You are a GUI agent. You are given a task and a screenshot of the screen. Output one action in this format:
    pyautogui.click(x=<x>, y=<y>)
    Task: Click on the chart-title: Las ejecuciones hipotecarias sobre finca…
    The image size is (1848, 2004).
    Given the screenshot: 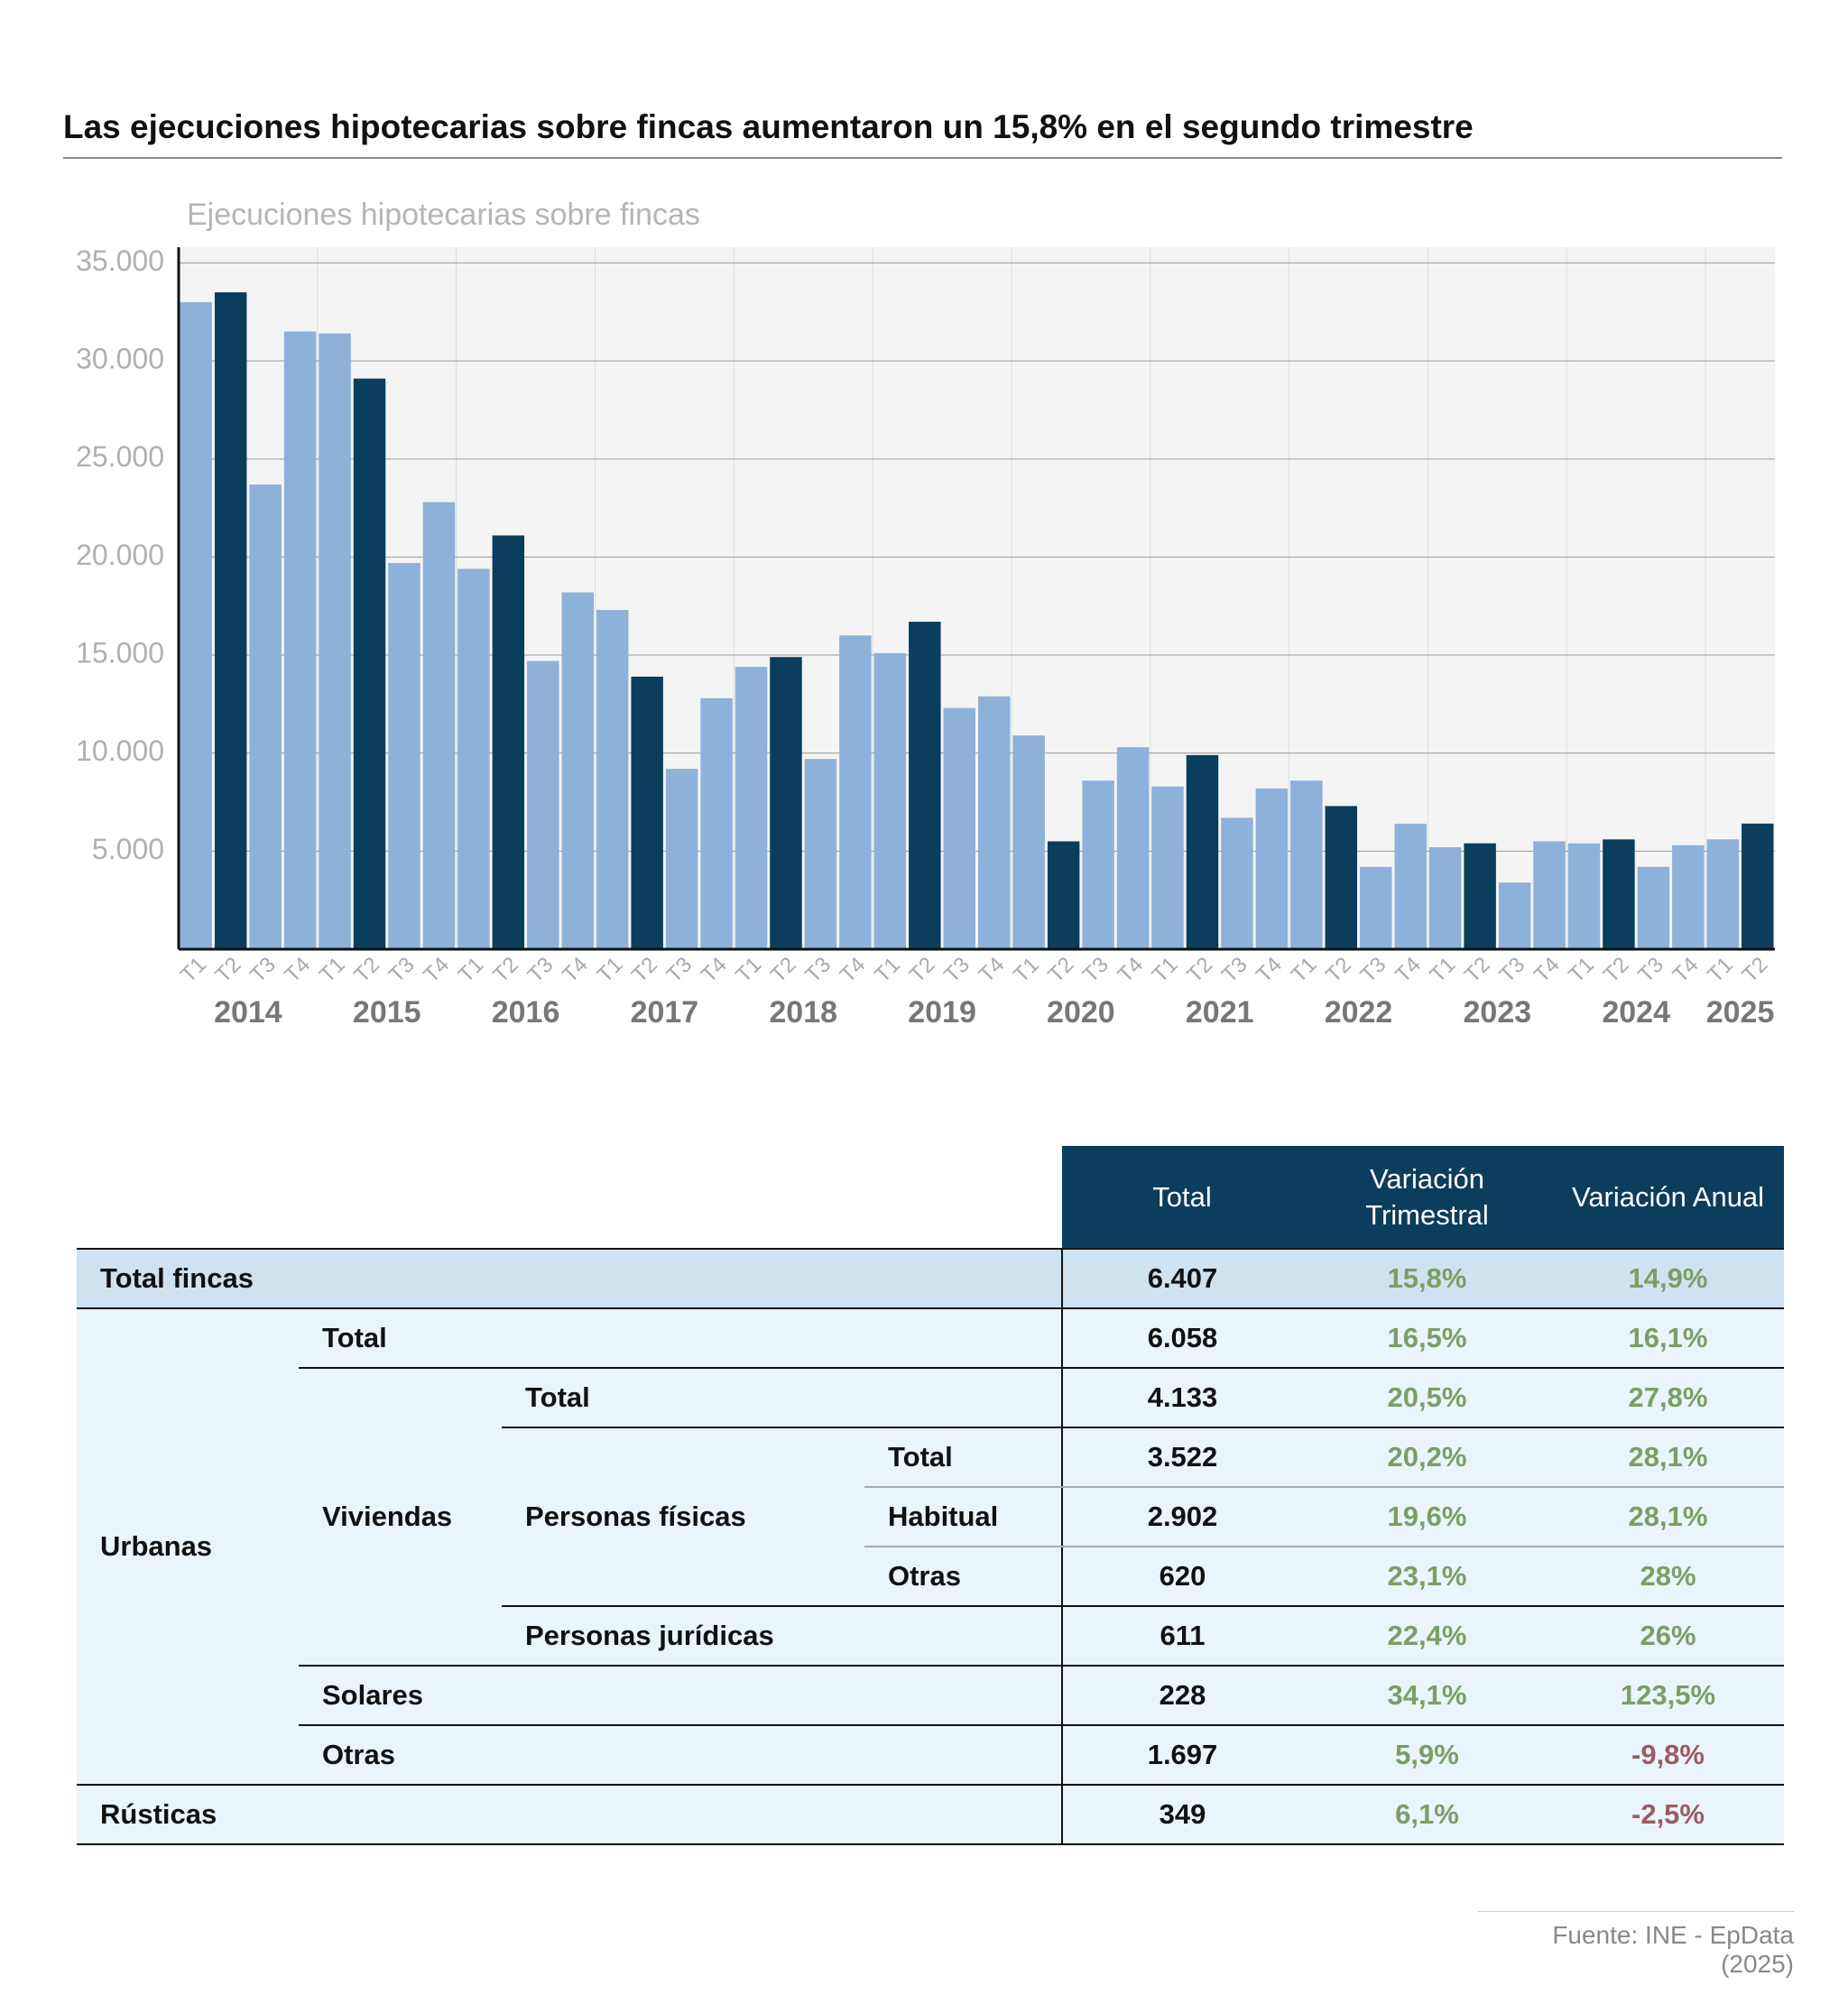 What is the action you would take?
    pyautogui.click(x=768, y=126)
    